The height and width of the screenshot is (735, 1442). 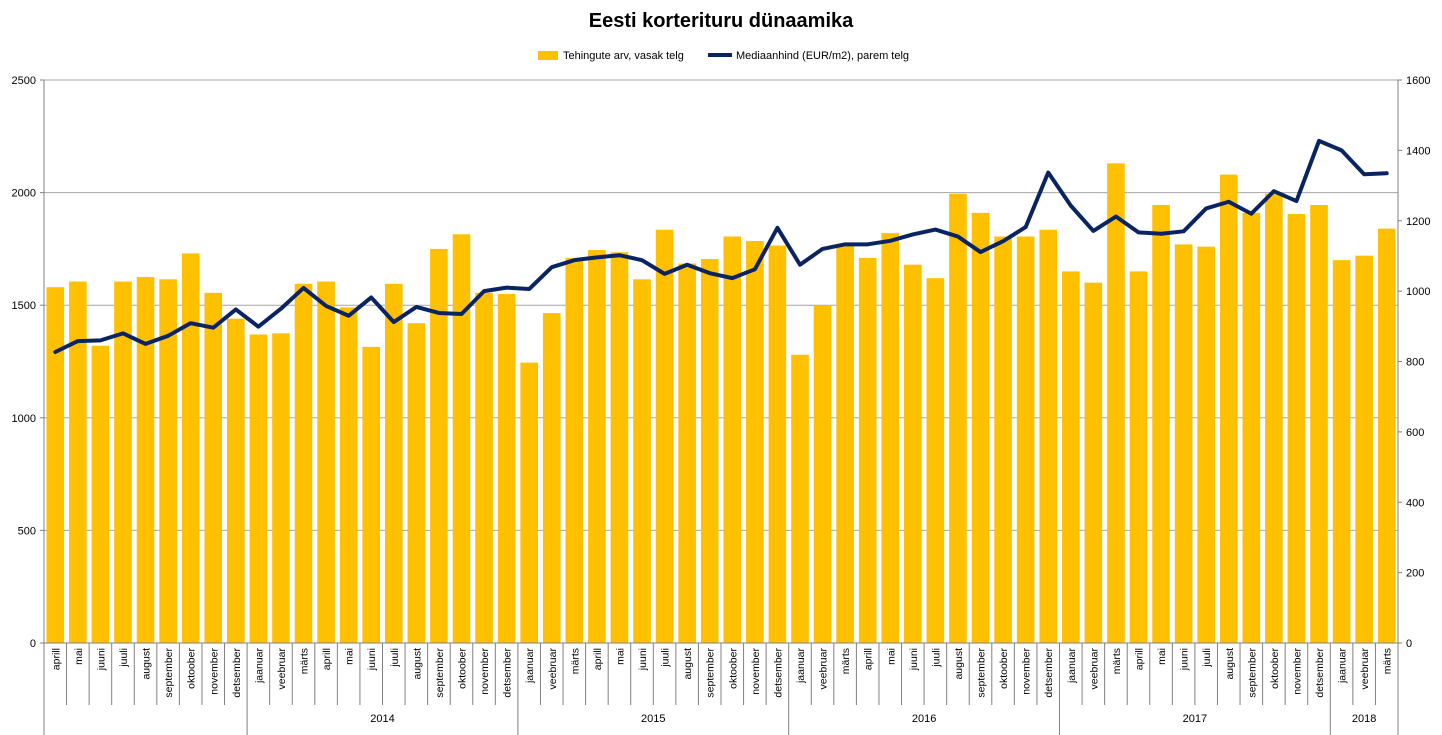 What do you see at coordinates (24, 362) in the screenshot?
I see `y-left-tick-labels: 0 500 1000 1500 2000 2500` at bounding box center [24, 362].